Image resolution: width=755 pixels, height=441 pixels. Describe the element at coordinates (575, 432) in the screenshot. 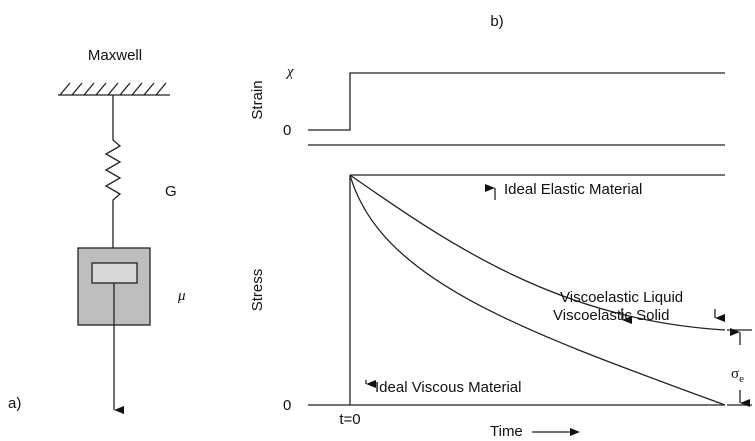

I see `time-arrowhead` at that location.